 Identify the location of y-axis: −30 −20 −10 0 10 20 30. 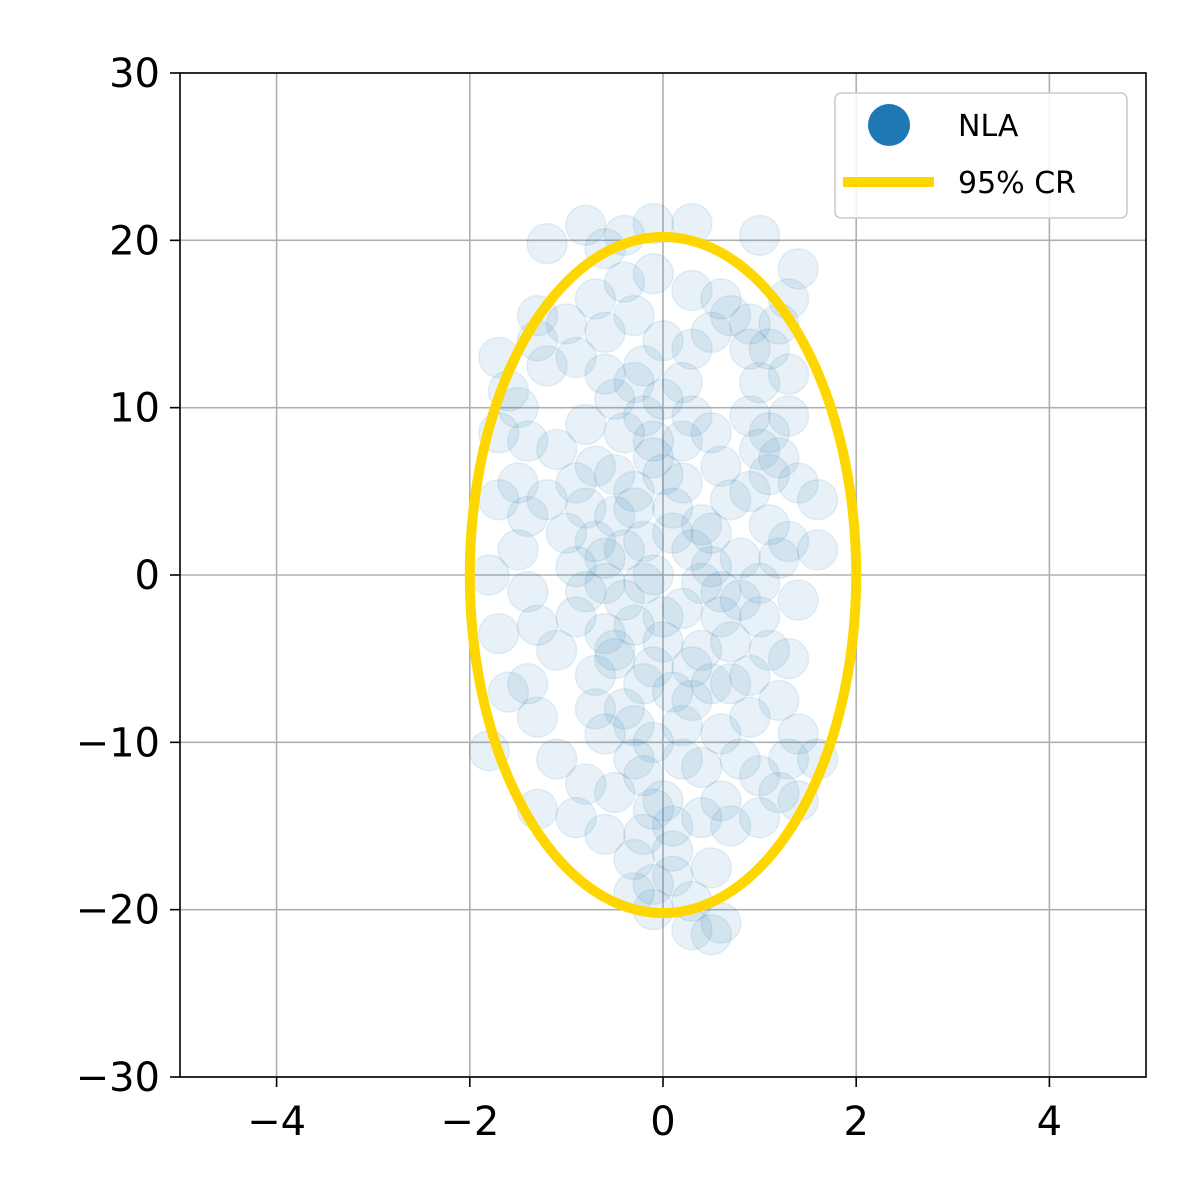
(128, 576).